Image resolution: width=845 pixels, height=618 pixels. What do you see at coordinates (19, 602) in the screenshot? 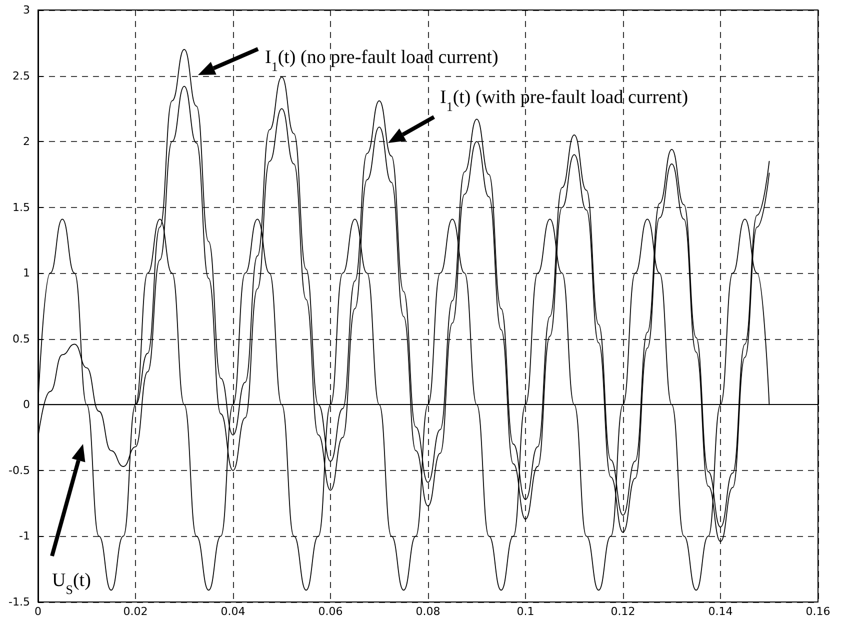
I see `y-tick-label: -1.5` at bounding box center [19, 602].